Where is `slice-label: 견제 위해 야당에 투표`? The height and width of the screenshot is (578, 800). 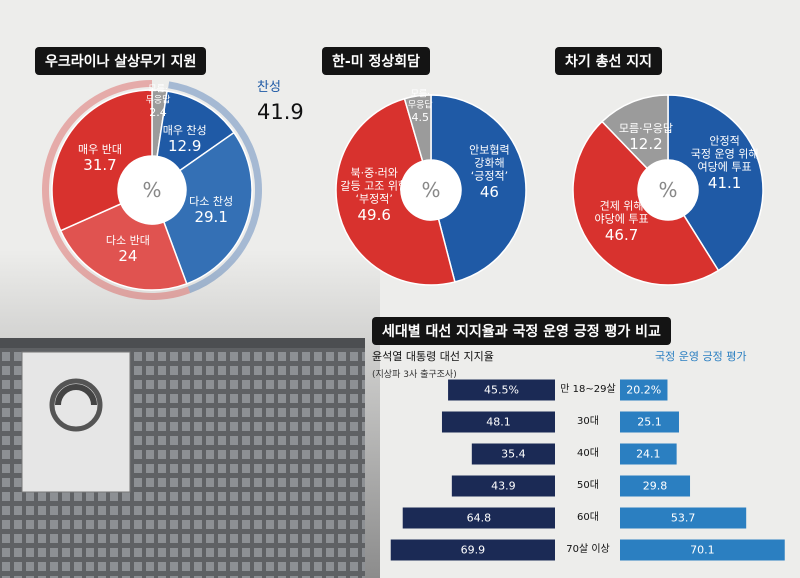
slice-label: 견제 위해 야당에 투표 is located at coordinates (621, 213).